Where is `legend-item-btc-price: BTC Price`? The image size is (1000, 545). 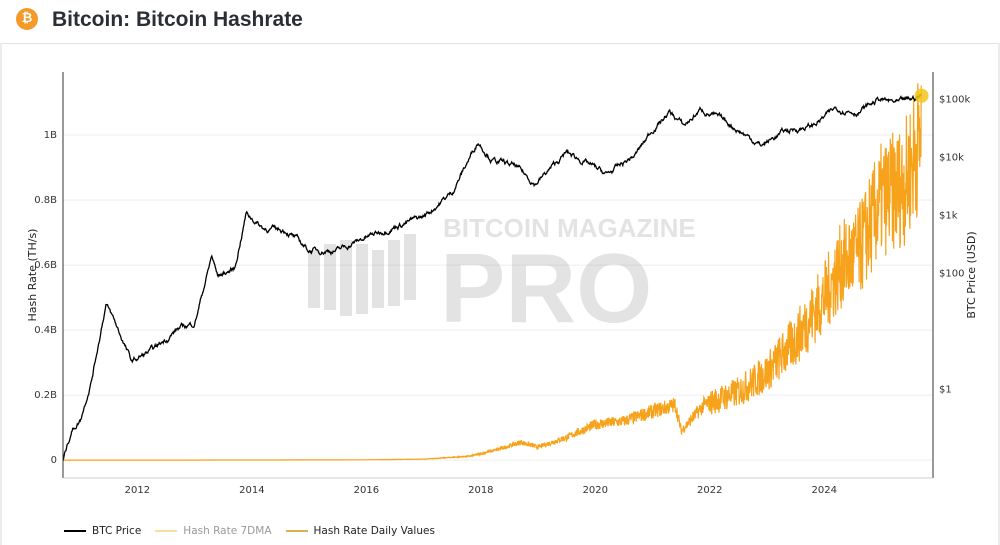
legend-item-btc-price: BTC Price is located at coordinates (102, 531).